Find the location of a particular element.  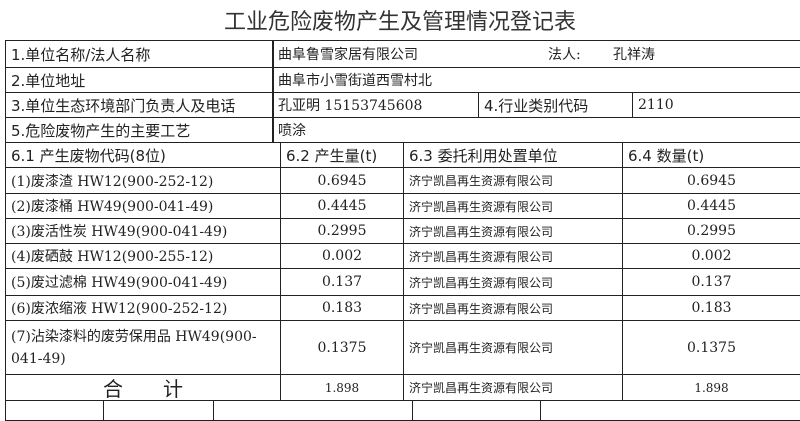

address-value: 曲阜市小雪街道西雪村北 is located at coordinates (536, 80).